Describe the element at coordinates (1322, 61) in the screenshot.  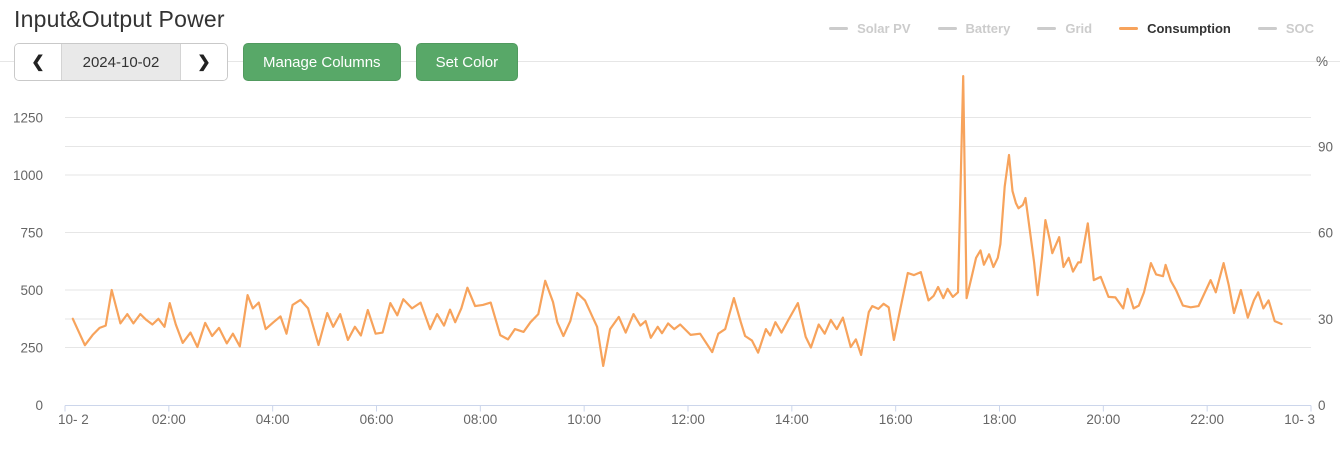
I see `y-axis-right-title: %` at that location.